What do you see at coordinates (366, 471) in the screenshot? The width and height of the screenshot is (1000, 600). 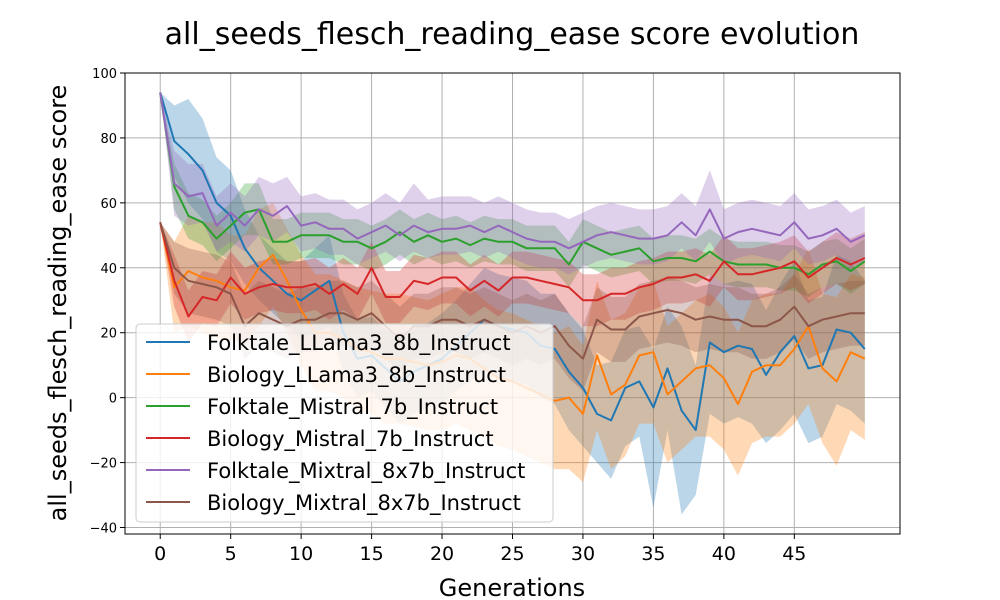 I see `legend-label-5: Folktale_Mixtral_8x7b_Instruct` at bounding box center [366, 471].